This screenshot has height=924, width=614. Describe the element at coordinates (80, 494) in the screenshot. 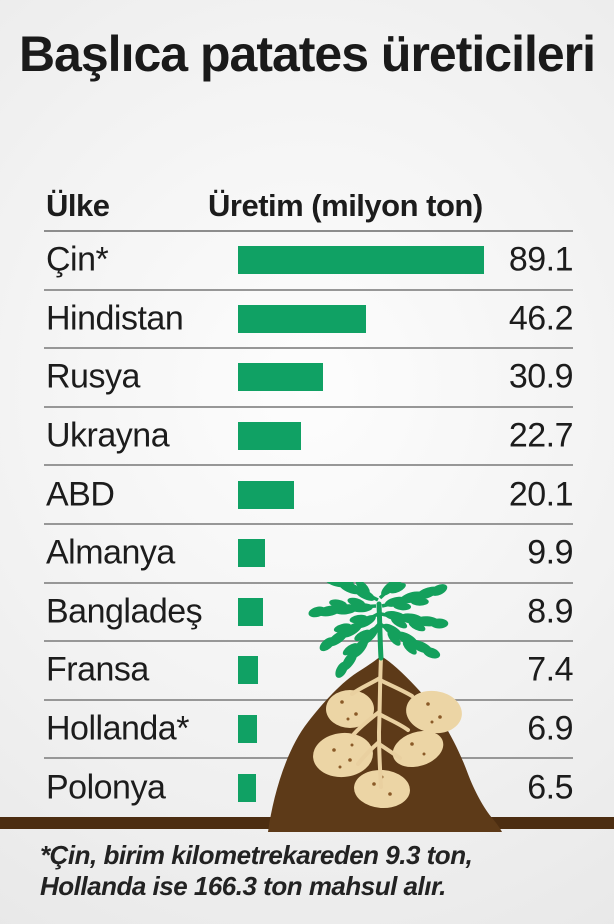

I see `country-label: ABD` at that location.